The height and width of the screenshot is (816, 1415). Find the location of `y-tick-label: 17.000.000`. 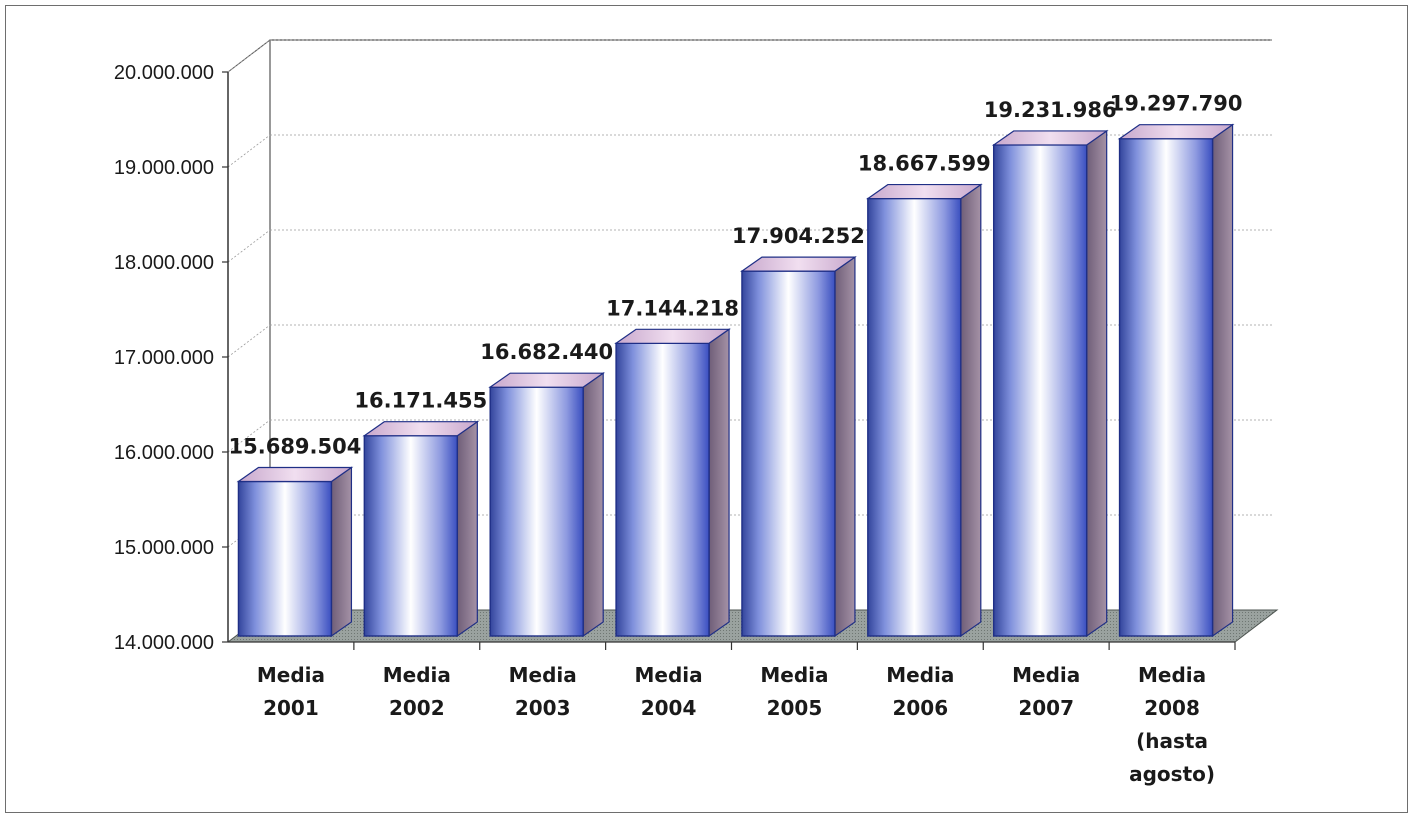

y-tick-label: 17.000.000 is located at coordinates (164, 358).